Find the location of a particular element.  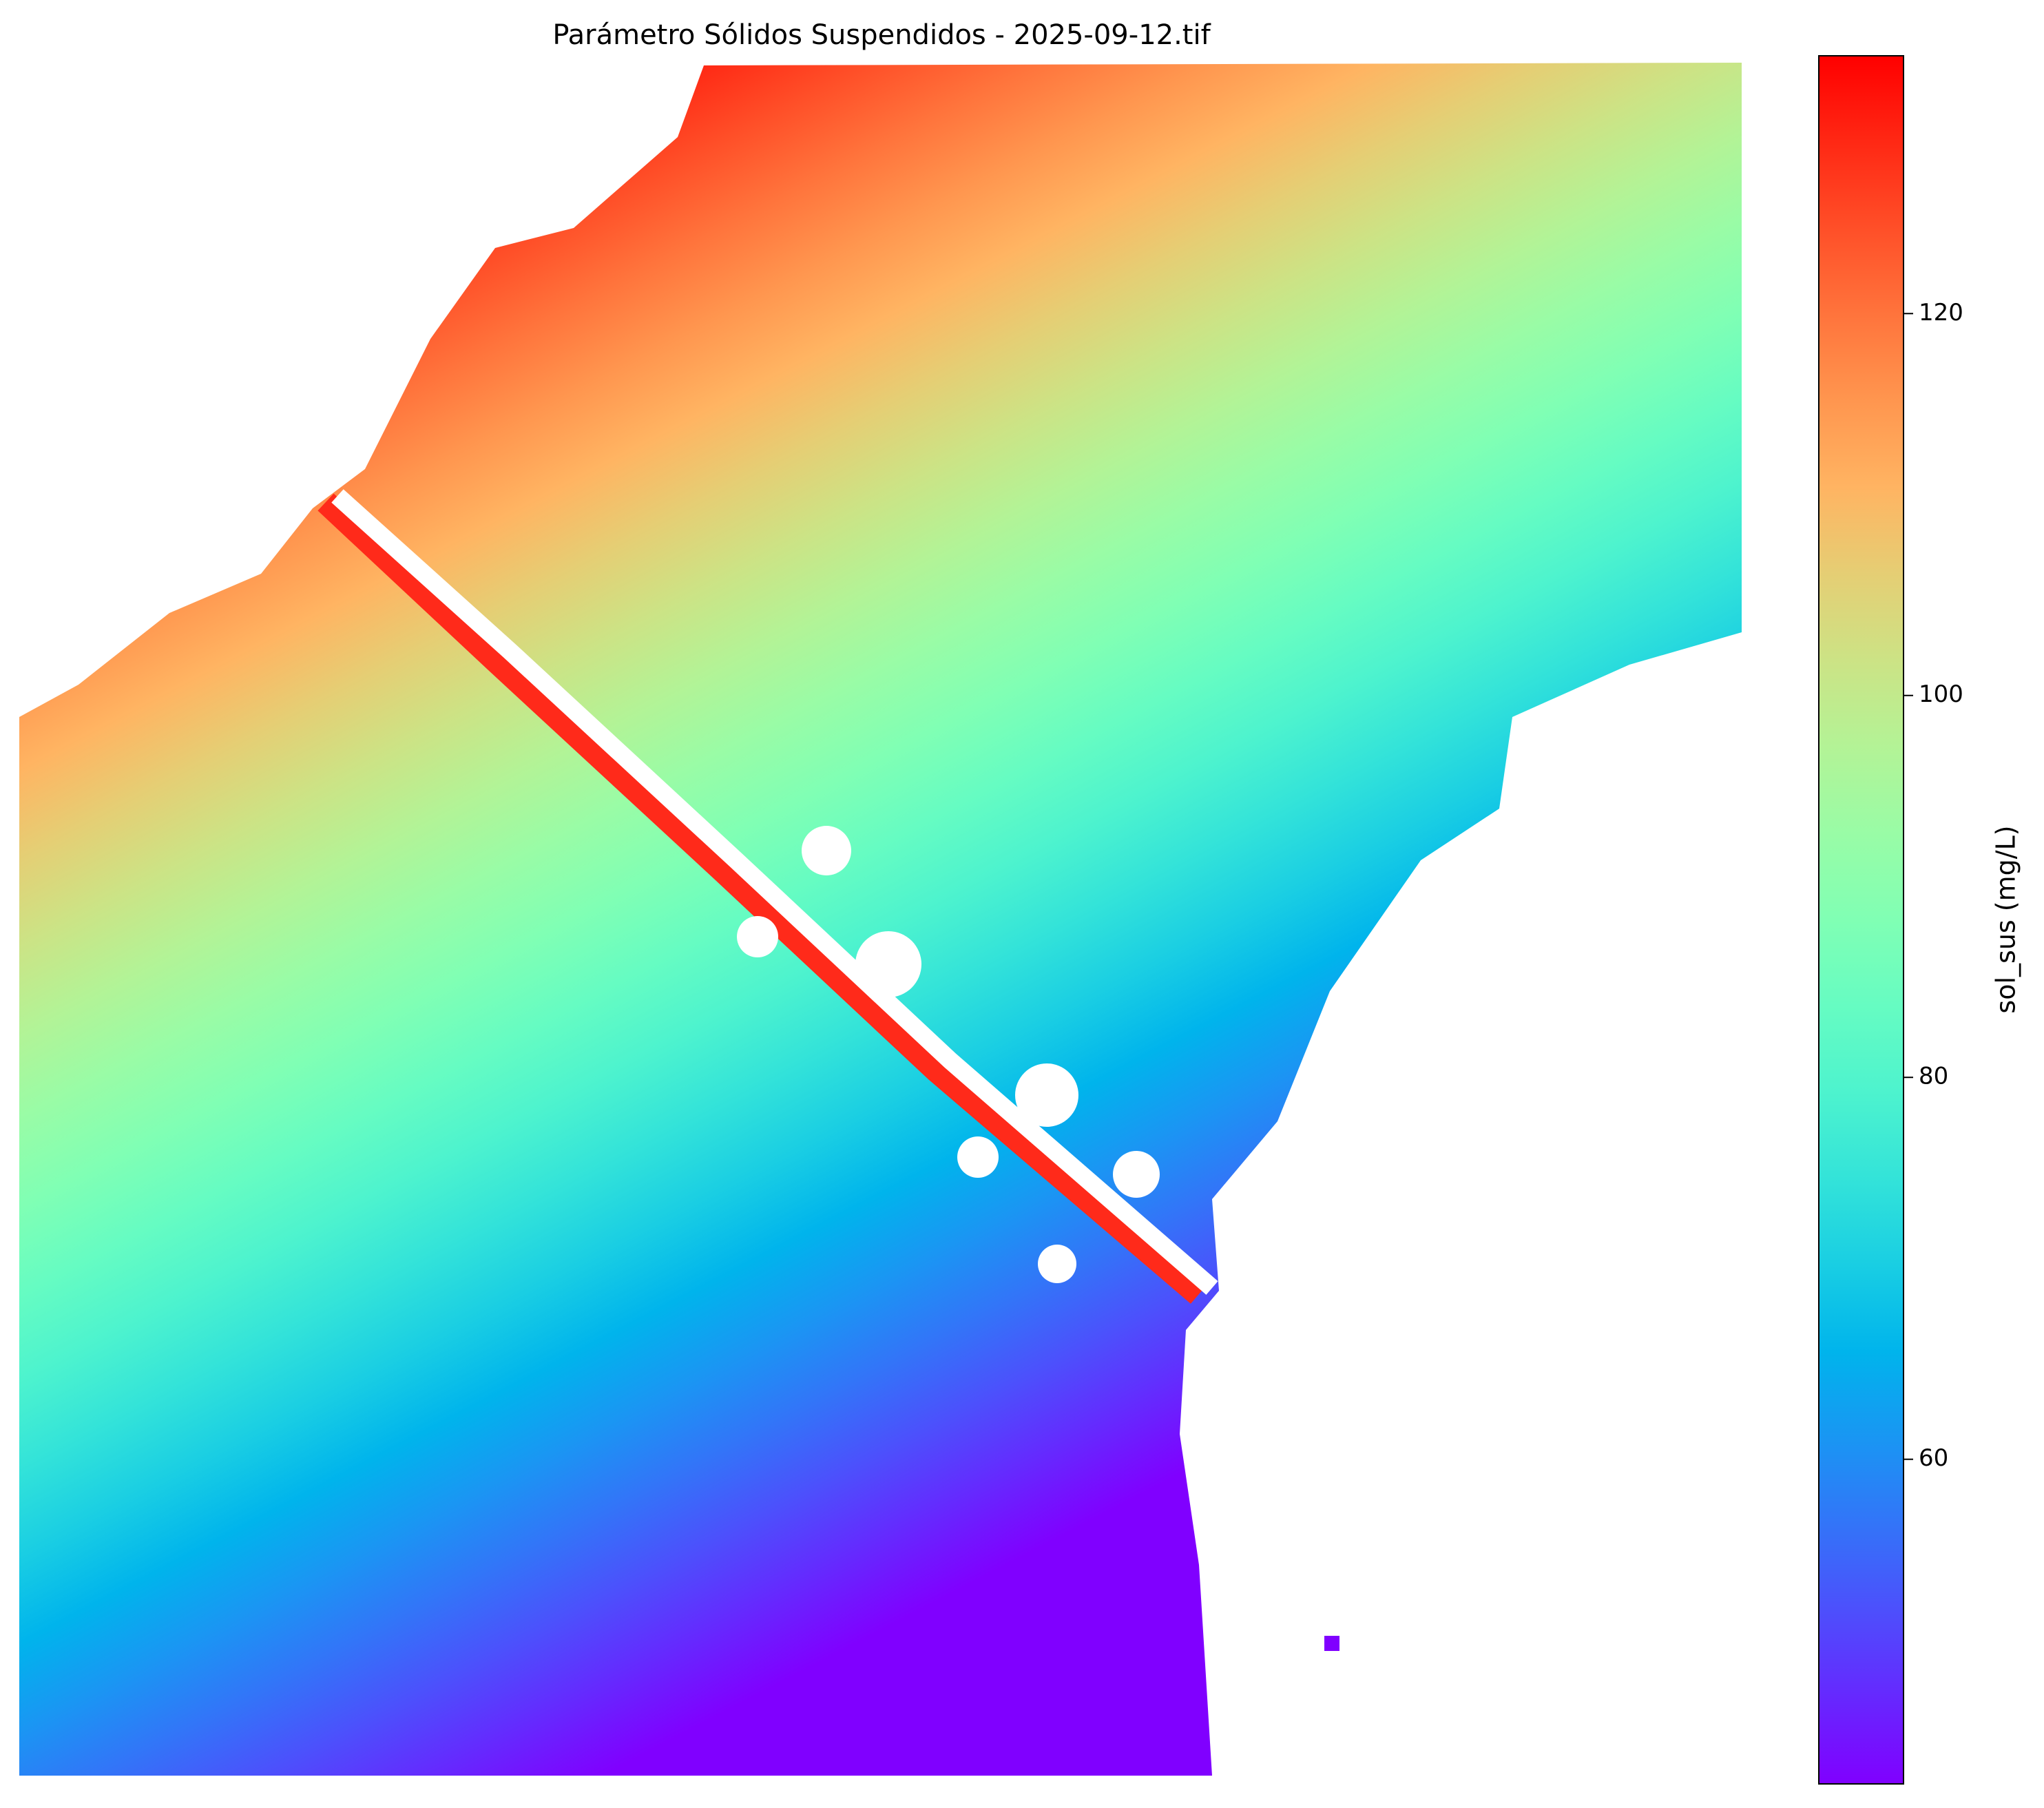

colorbar-label: sol_sus (mg/L) is located at coordinates (2006, 919).